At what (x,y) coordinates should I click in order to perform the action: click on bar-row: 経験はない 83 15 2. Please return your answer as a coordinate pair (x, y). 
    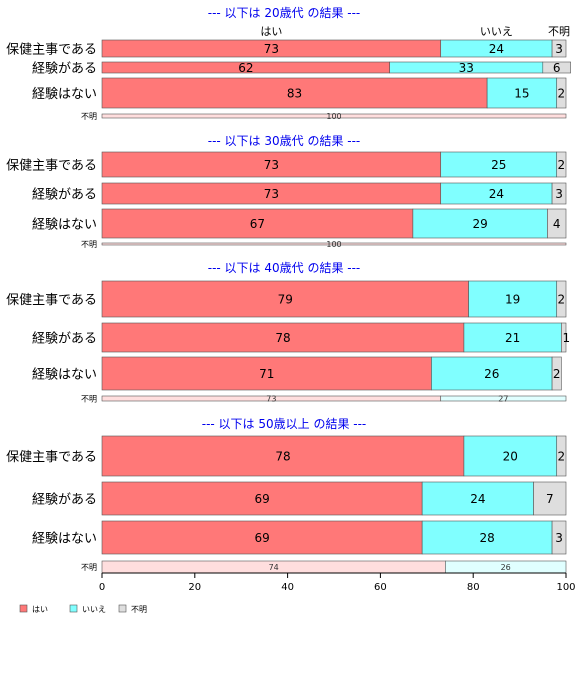
    Looking at the image, I should click on (299, 93).